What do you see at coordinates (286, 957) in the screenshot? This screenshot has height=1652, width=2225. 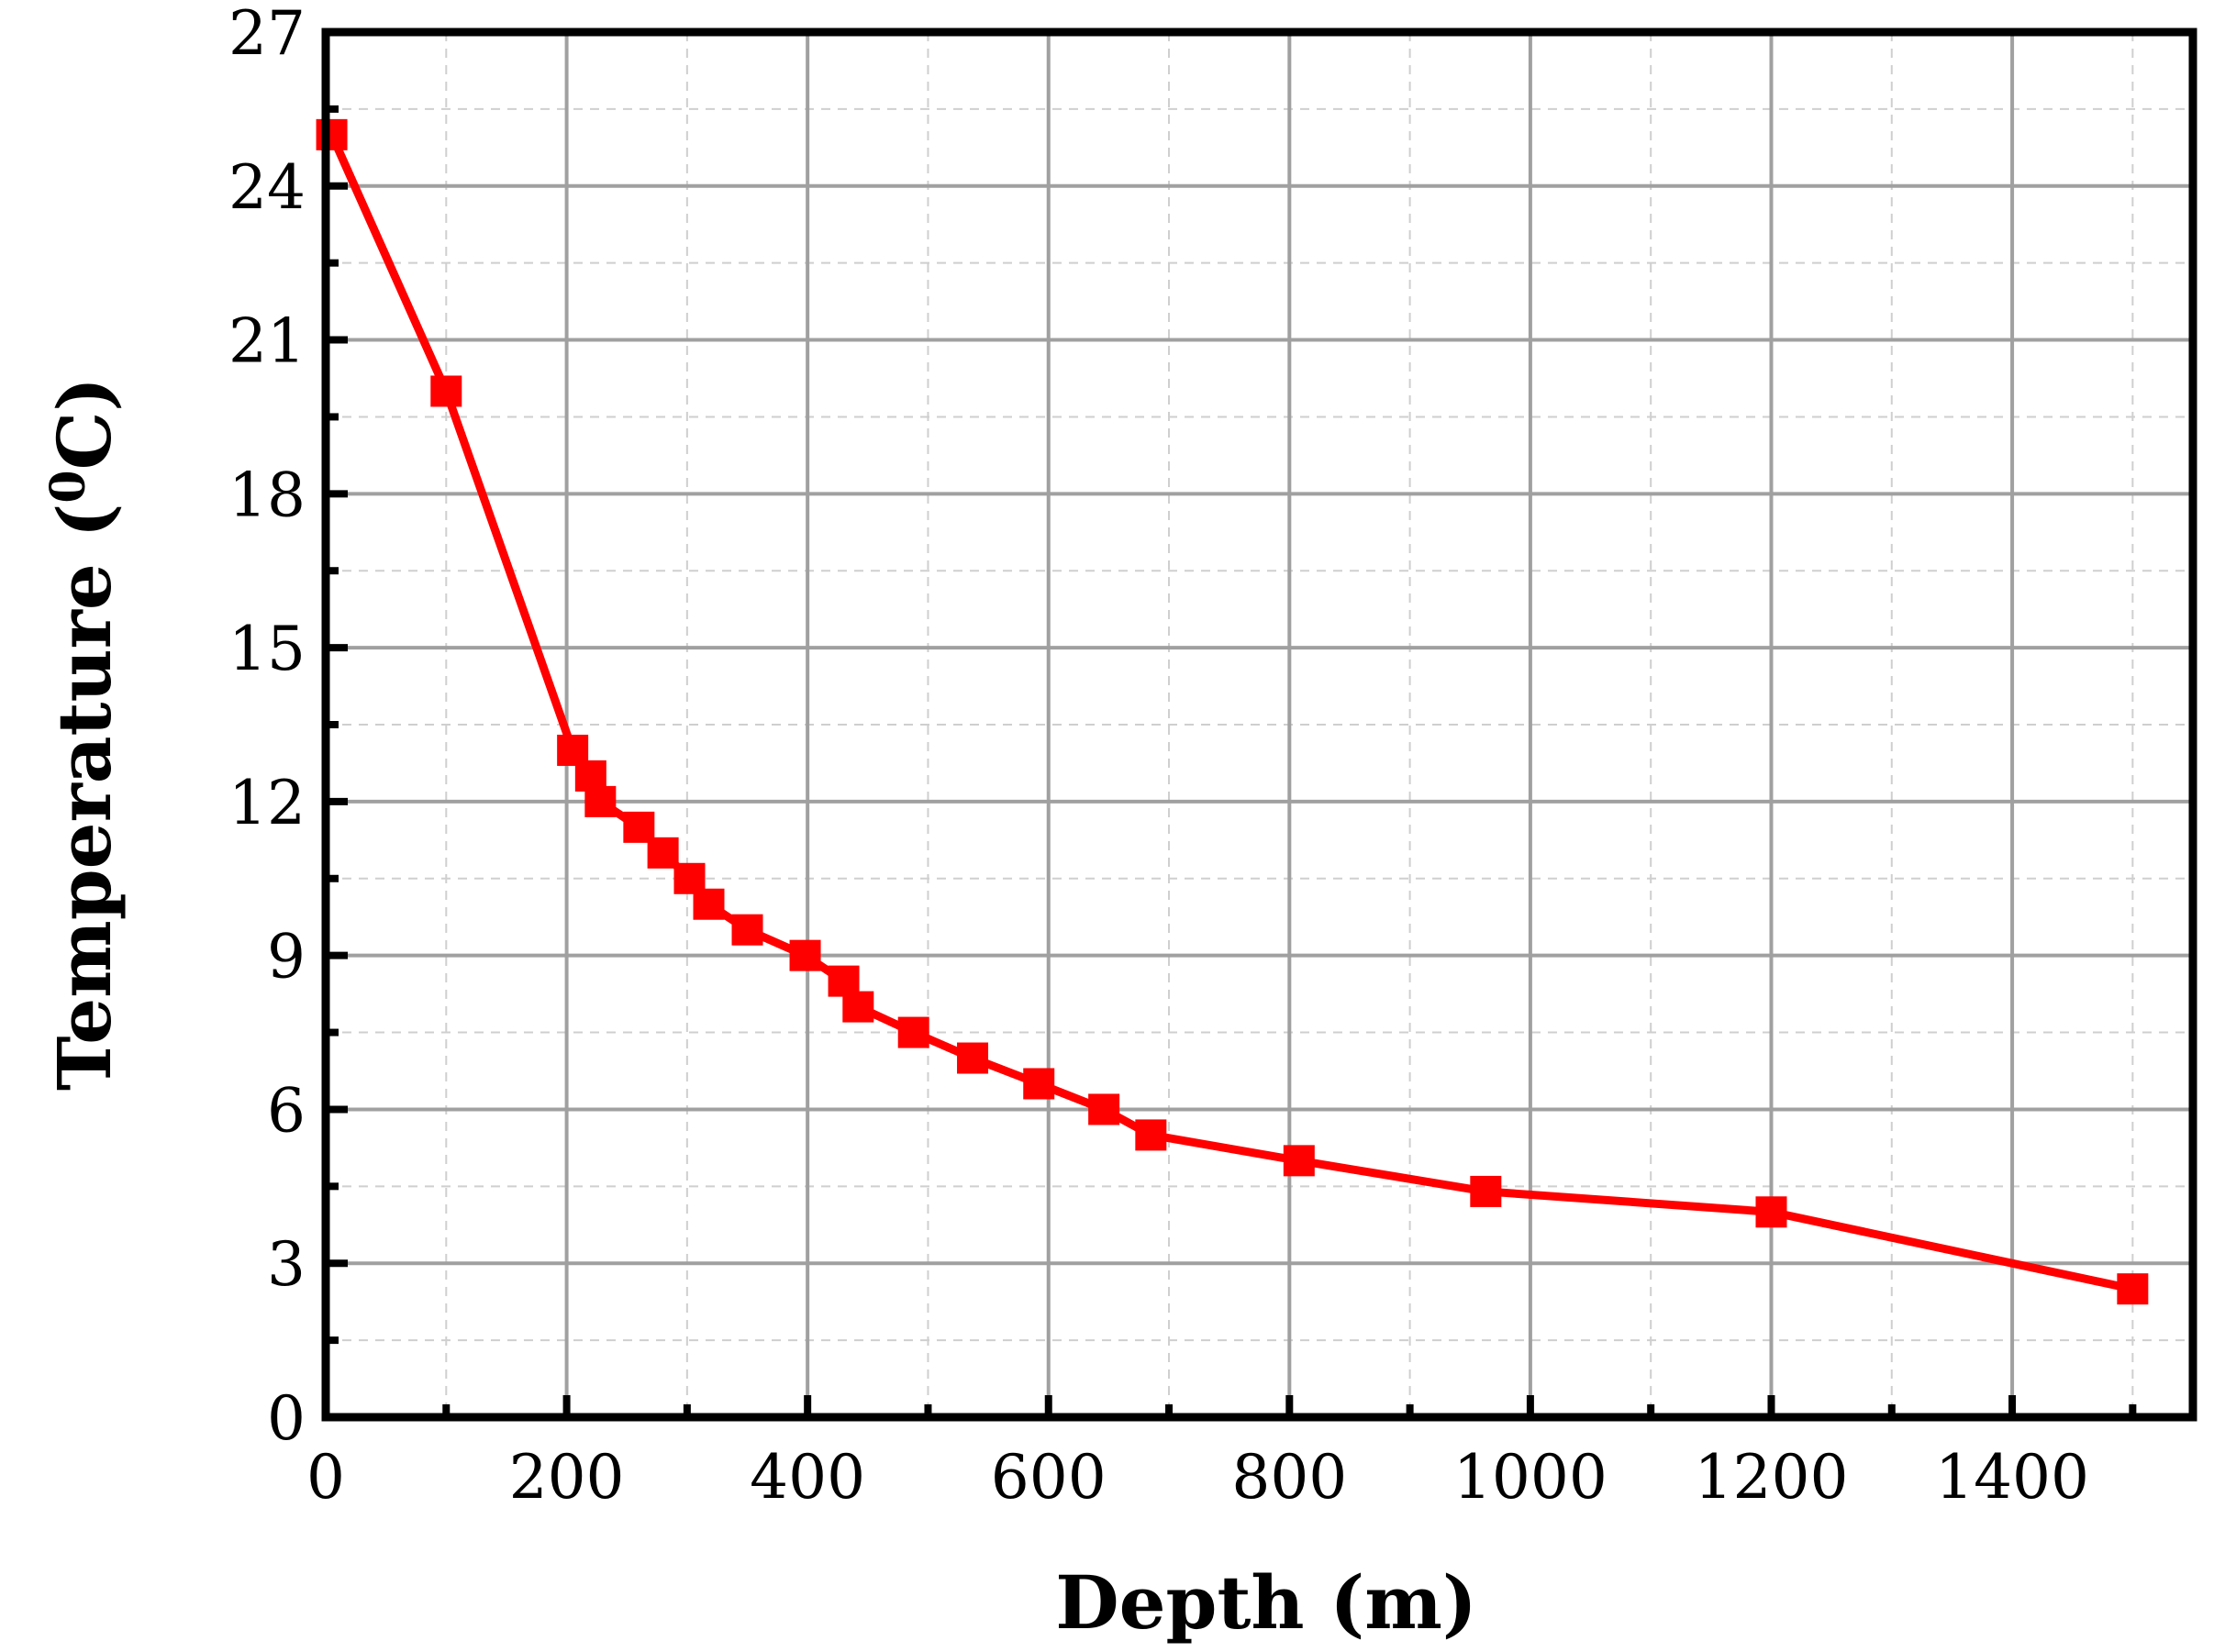 I see `y-tick-label: 9` at bounding box center [286, 957].